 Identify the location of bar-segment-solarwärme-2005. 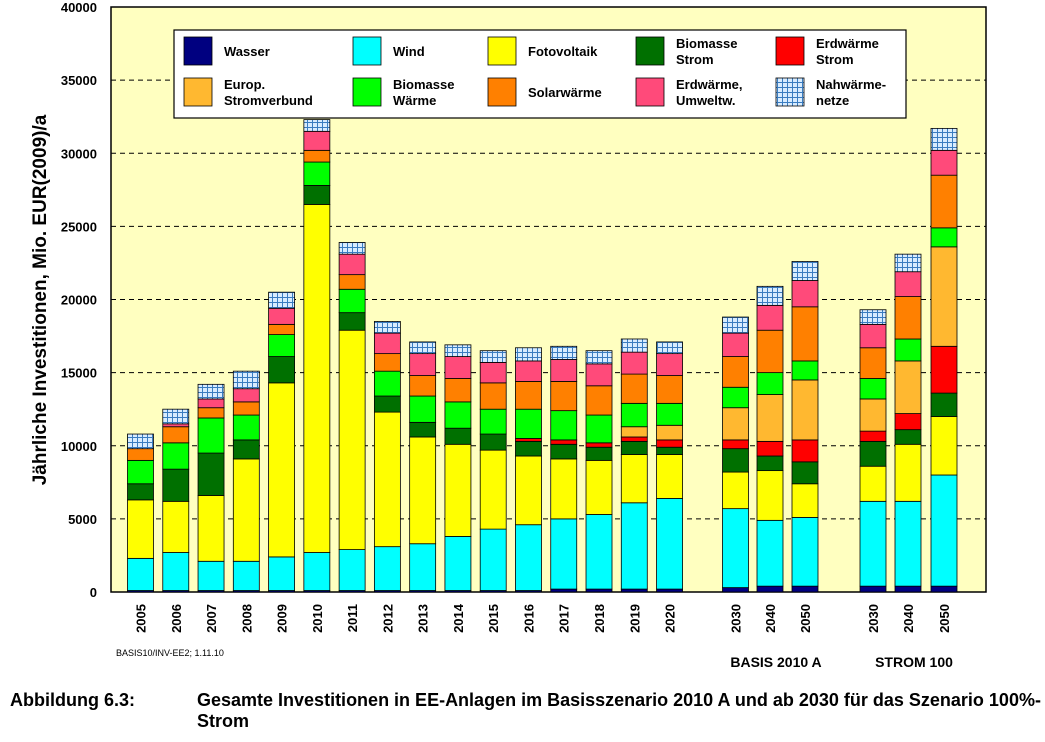
(140, 454).